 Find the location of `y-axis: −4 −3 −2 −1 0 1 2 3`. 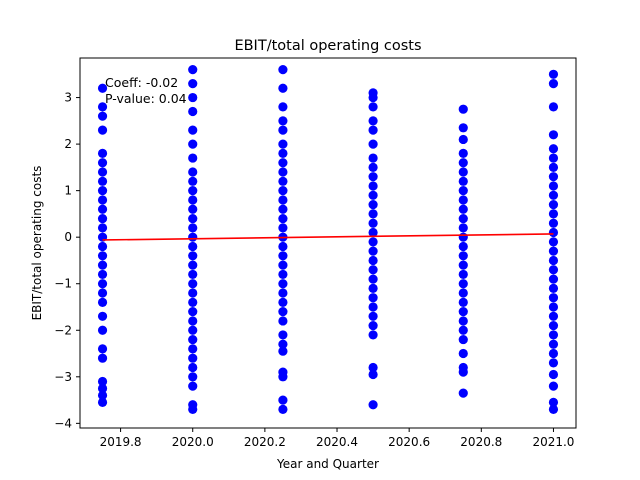

y-axis: −4 −3 −2 −1 0 1 2 3 is located at coordinates (67, 260).